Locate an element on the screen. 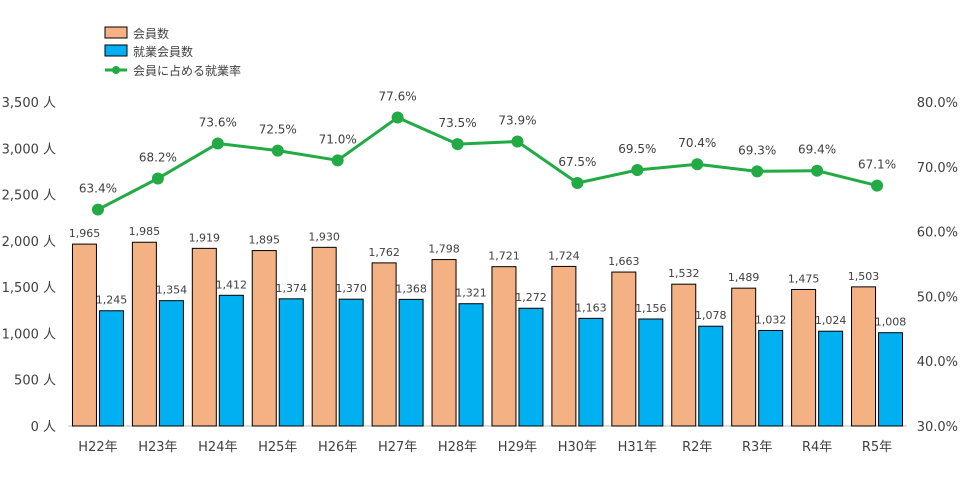 Image resolution: width=960 pixels, height=484 pixels. data-label-members: 1,930 is located at coordinates (324, 236).